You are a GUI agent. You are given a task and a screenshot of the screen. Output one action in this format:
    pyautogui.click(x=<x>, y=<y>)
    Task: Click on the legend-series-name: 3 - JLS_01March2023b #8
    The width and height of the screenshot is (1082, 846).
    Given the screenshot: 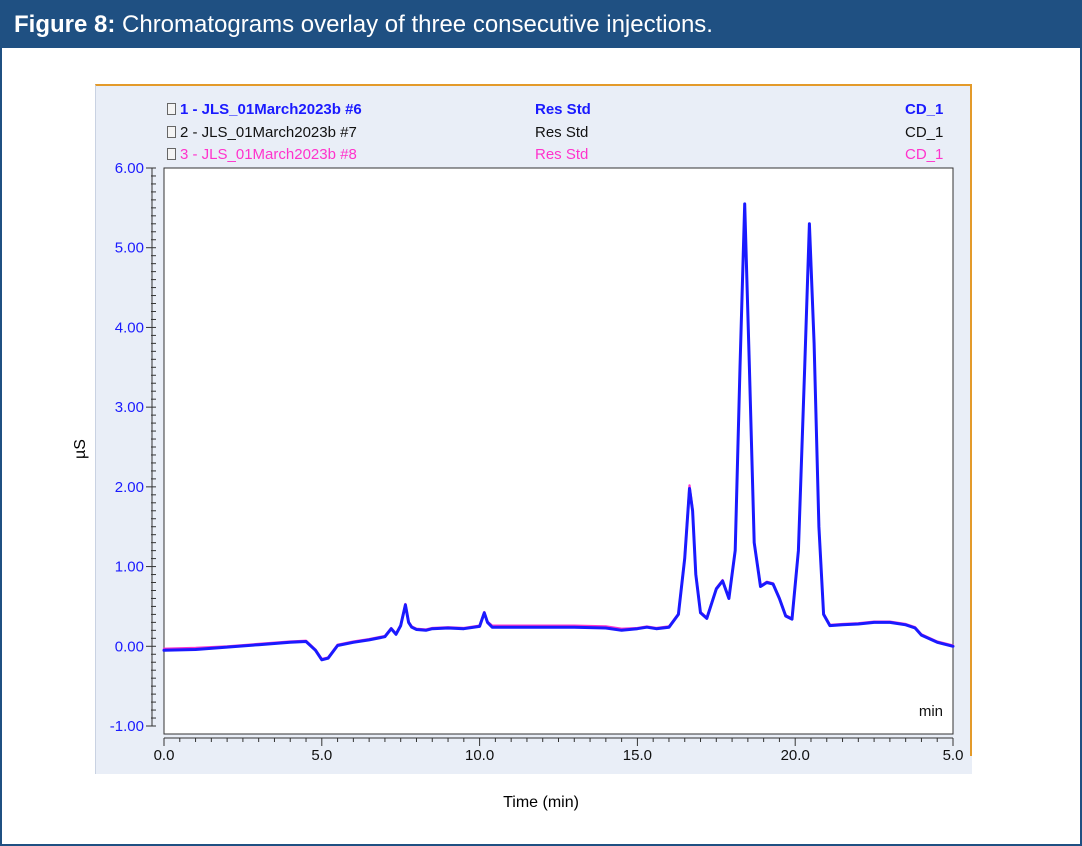 What is the action you would take?
    pyautogui.click(x=268, y=154)
    